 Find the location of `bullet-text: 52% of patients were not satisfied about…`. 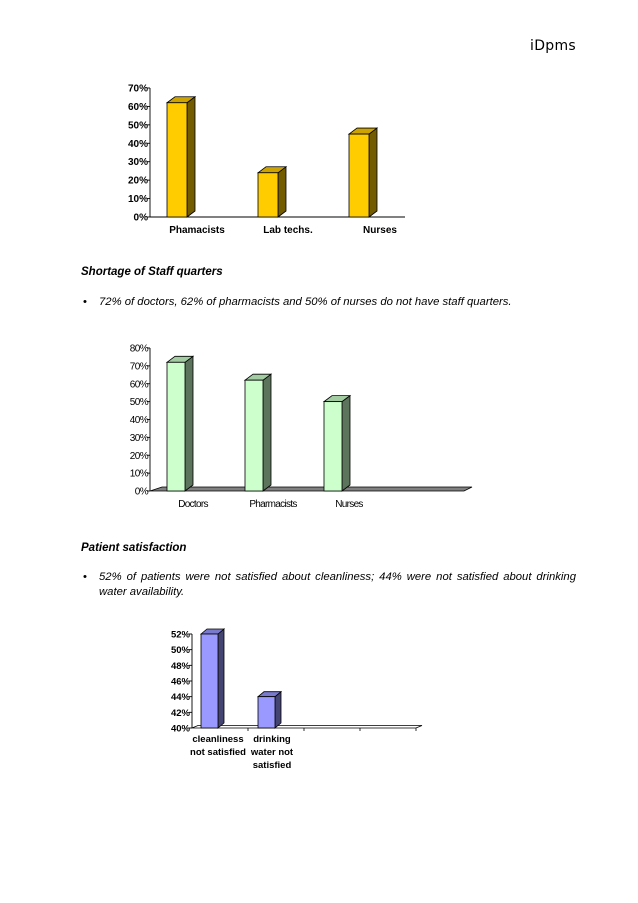

bullet-text: 52% of patients were not satisfied about… is located at coordinates (337, 584).